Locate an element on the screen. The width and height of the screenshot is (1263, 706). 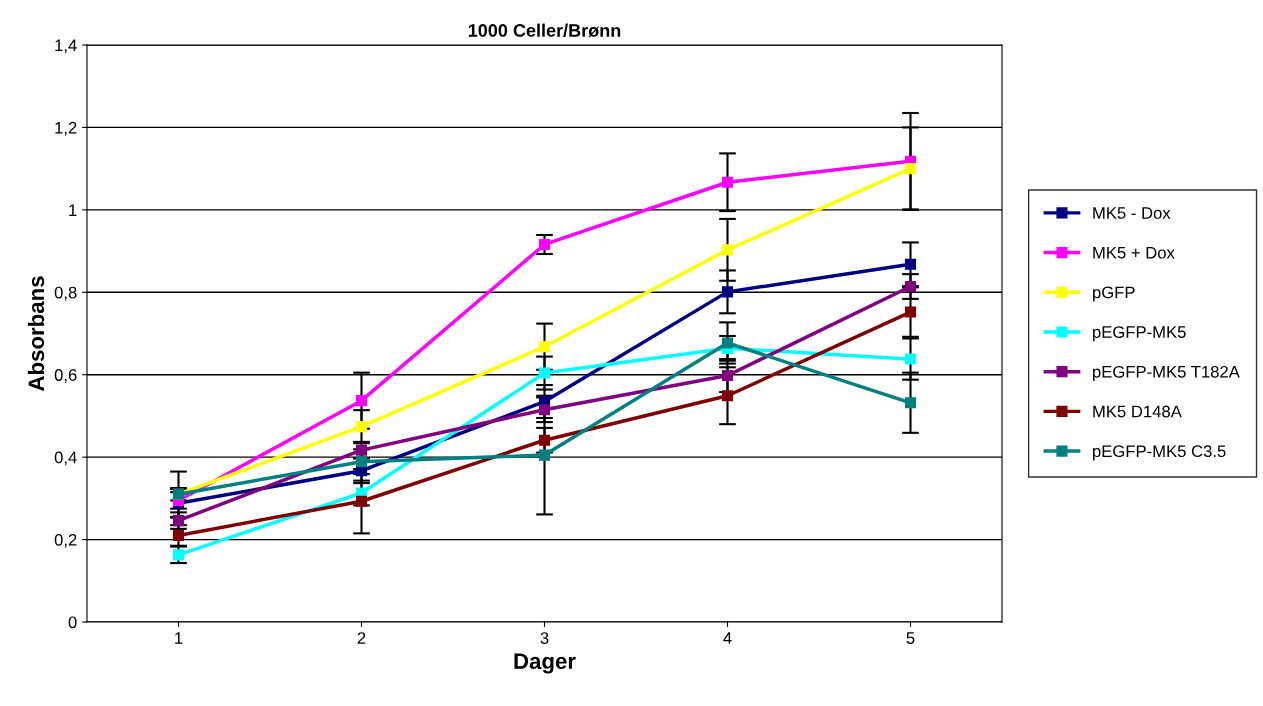
x-axis-title: Dager is located at coordinates (545, 663).